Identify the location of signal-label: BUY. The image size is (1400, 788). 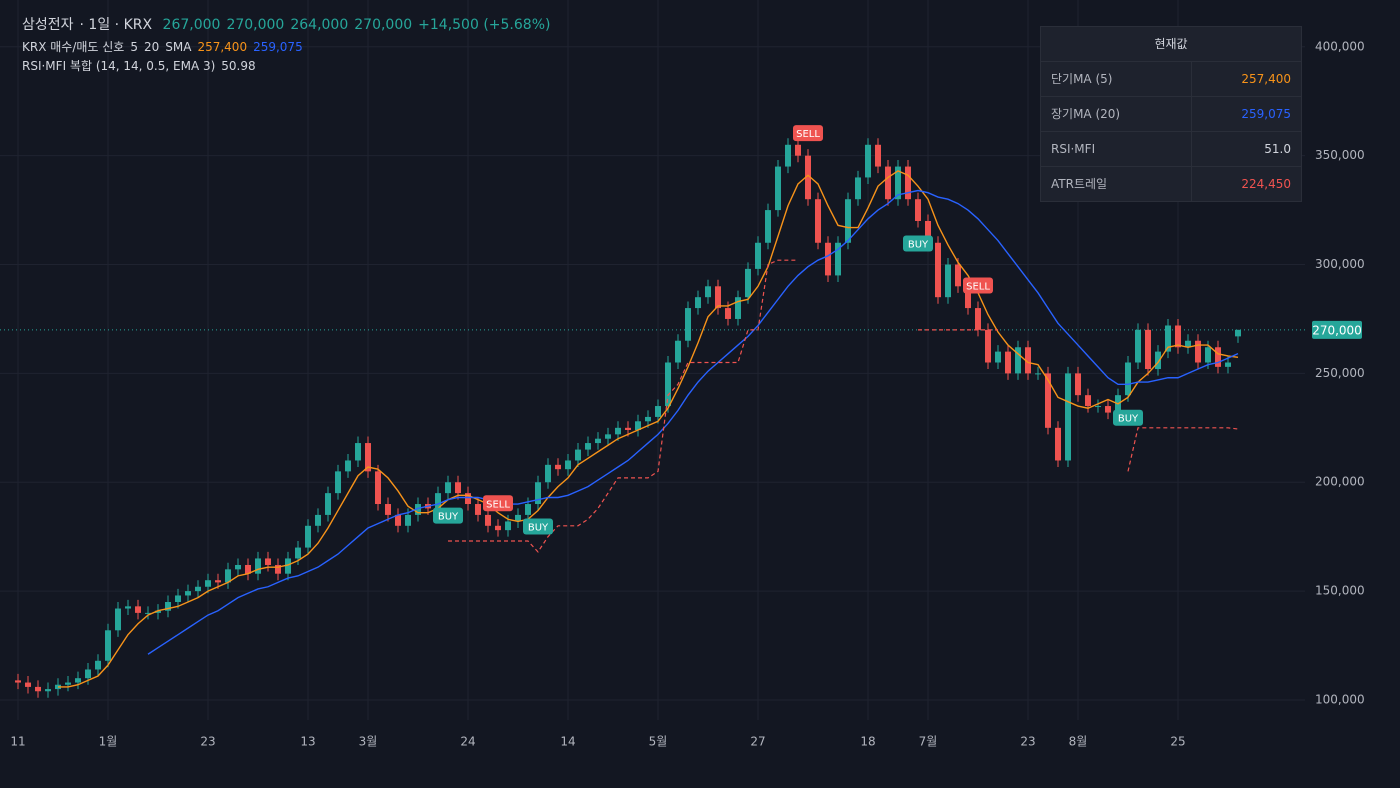
(1128, 419).